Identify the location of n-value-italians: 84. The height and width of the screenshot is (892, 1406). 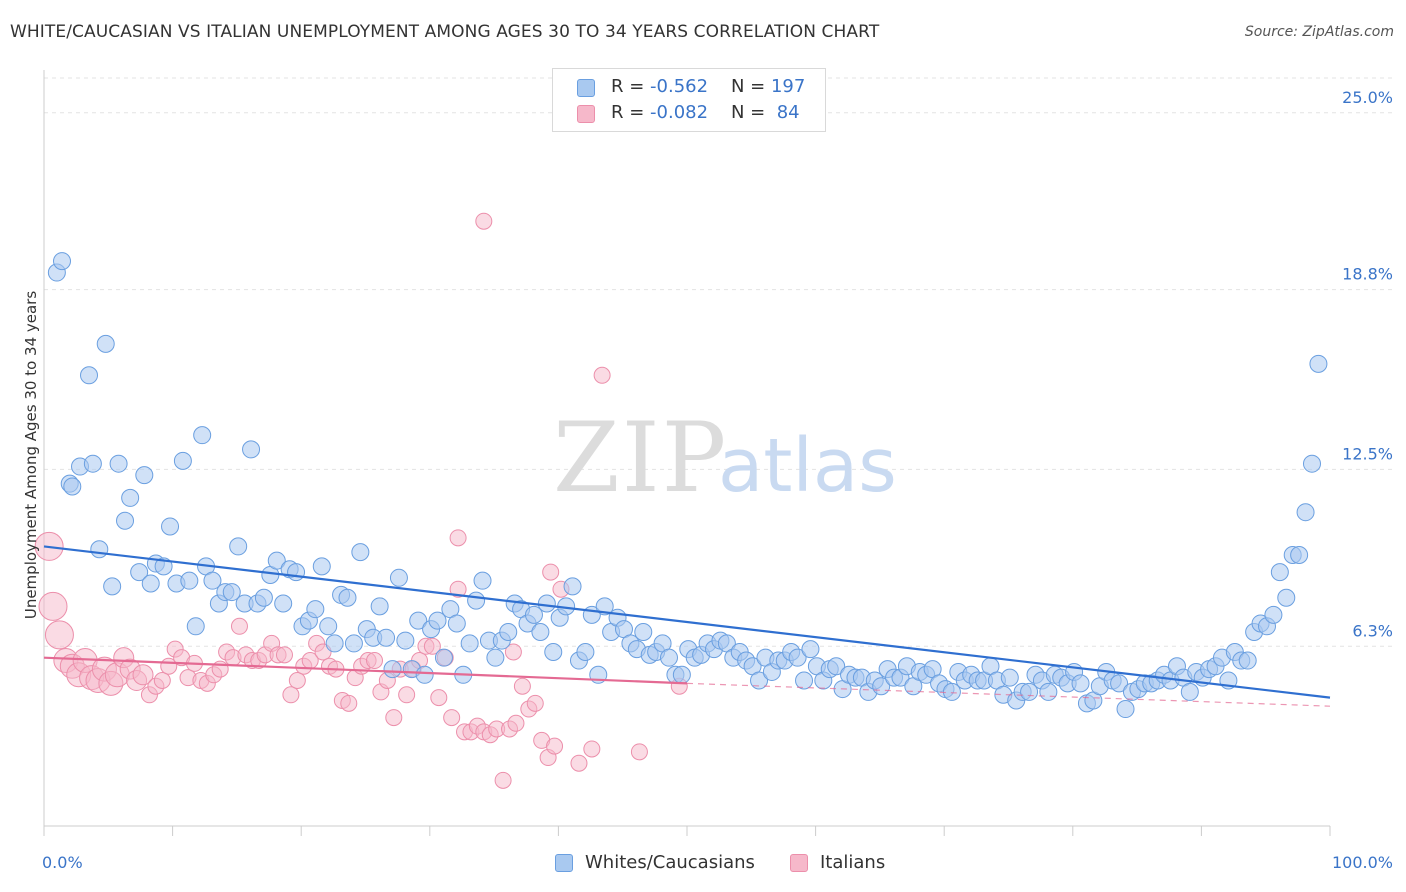
(785, 112).